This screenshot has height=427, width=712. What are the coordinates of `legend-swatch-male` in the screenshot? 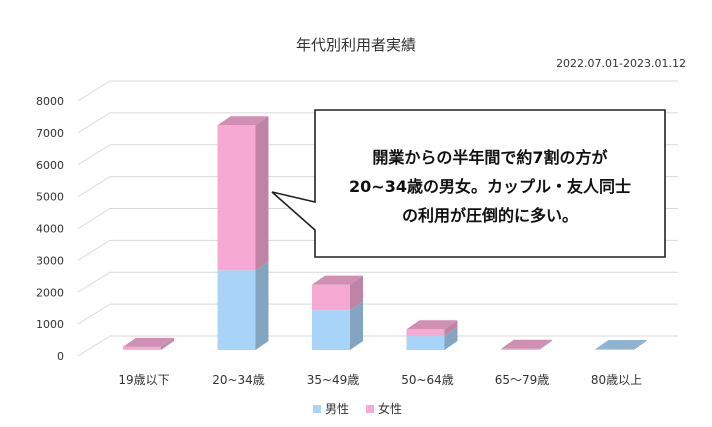 It's located at (317, 409).